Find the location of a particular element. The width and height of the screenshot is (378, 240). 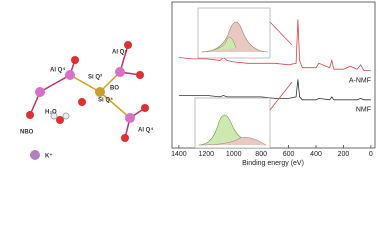

x-tick-label: 800 is located at coordinates (261, 154).